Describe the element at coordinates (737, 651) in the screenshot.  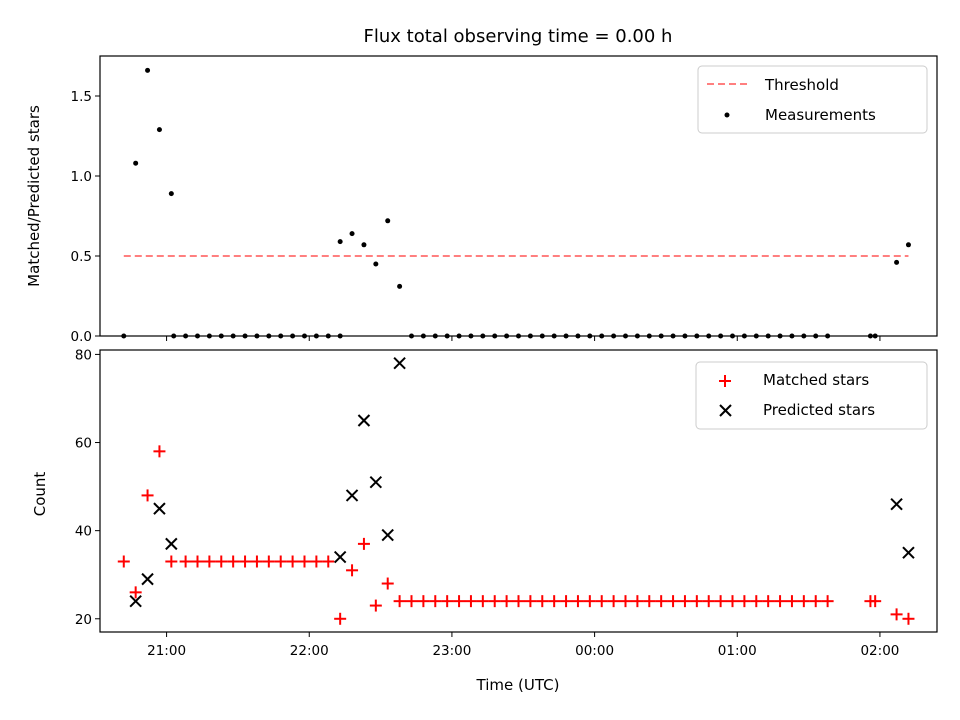
I see `bottom-x-tick-label: 01:00` at that location.